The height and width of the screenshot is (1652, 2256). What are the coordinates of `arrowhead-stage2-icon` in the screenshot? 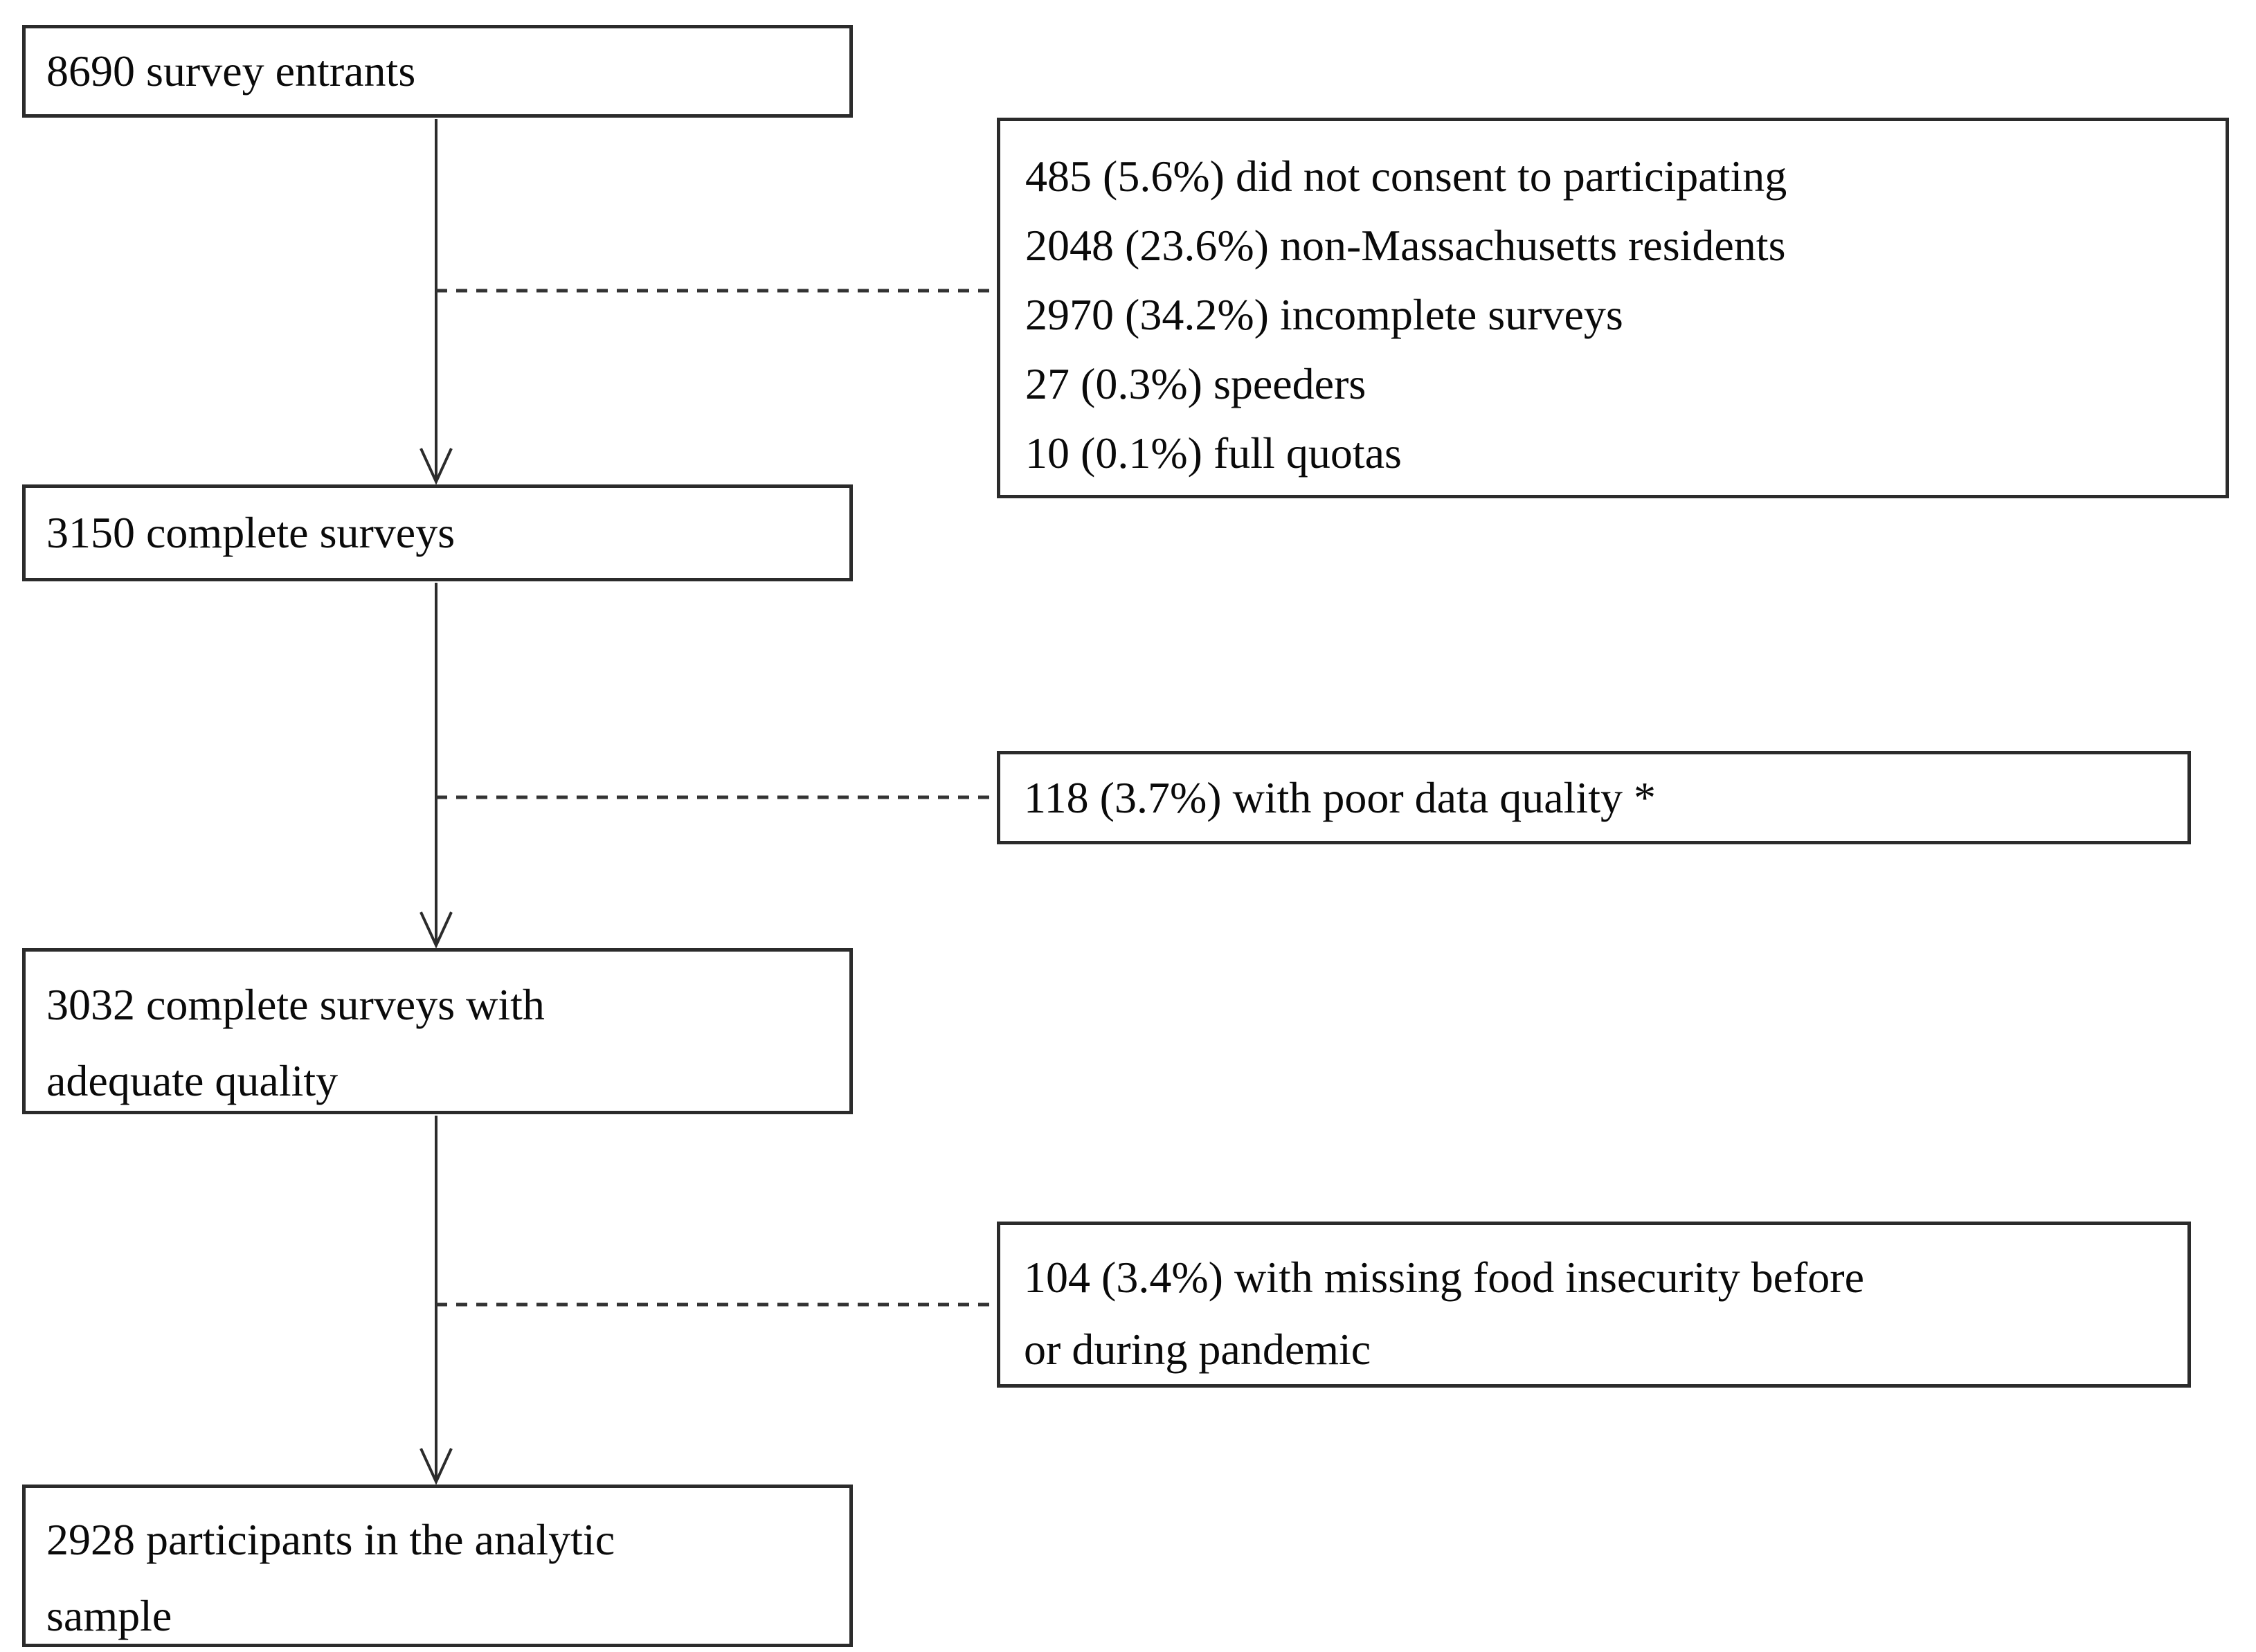 It's located at (436, 930).